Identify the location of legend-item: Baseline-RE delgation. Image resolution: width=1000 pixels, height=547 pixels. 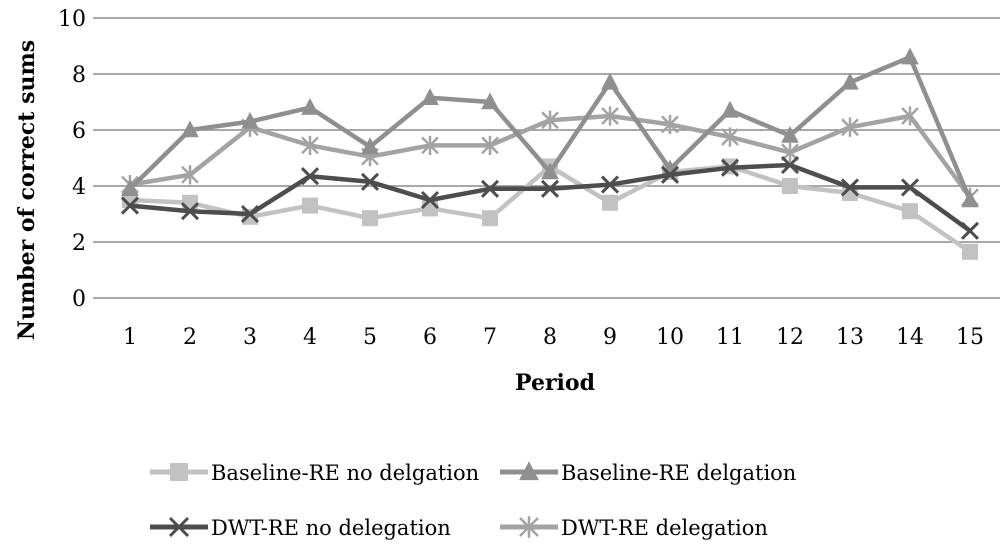
(648, 473).